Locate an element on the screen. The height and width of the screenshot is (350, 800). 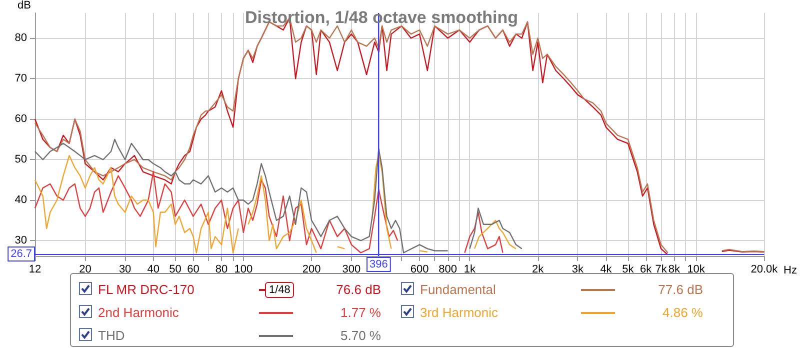
ref-line-label: 396 is located at coordinates (379, 264).